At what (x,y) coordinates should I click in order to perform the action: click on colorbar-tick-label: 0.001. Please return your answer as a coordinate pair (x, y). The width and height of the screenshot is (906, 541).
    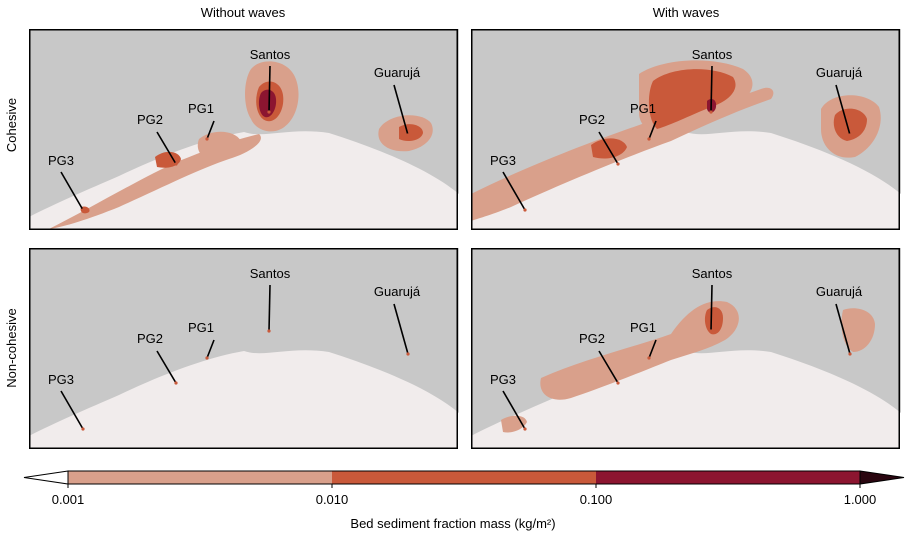
    Looking at the image, I should click on (68, 499).